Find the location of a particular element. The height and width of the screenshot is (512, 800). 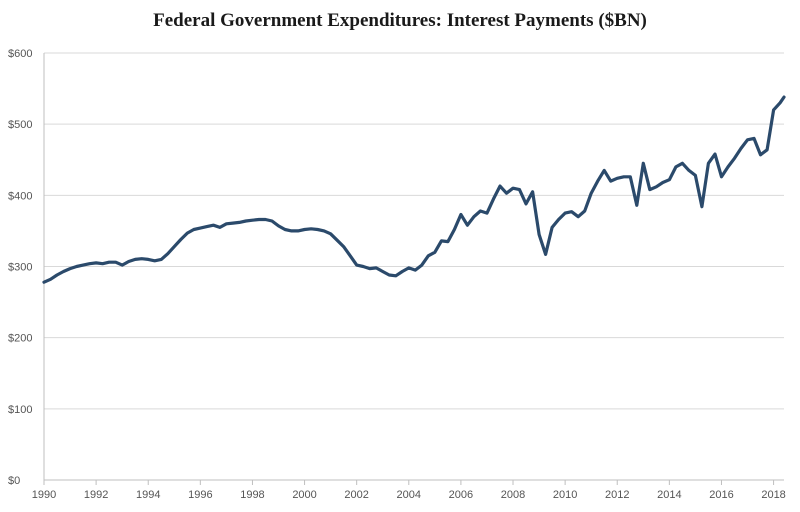

x-tick-label: 1990 is located at coordinates (44, 495).